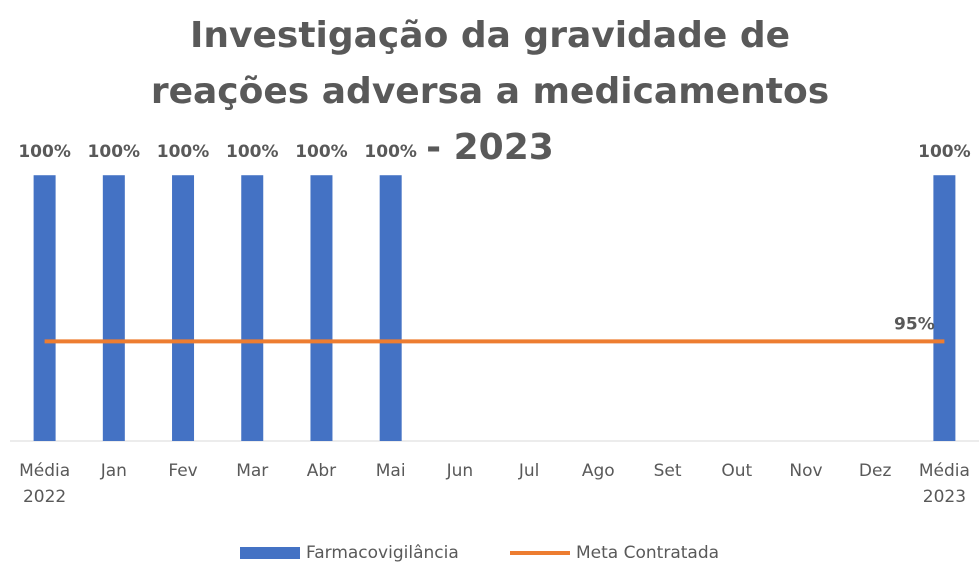 This screenshot has width=979, height=567. I want to click on x-tick-label: Ago, so click(598, 471).